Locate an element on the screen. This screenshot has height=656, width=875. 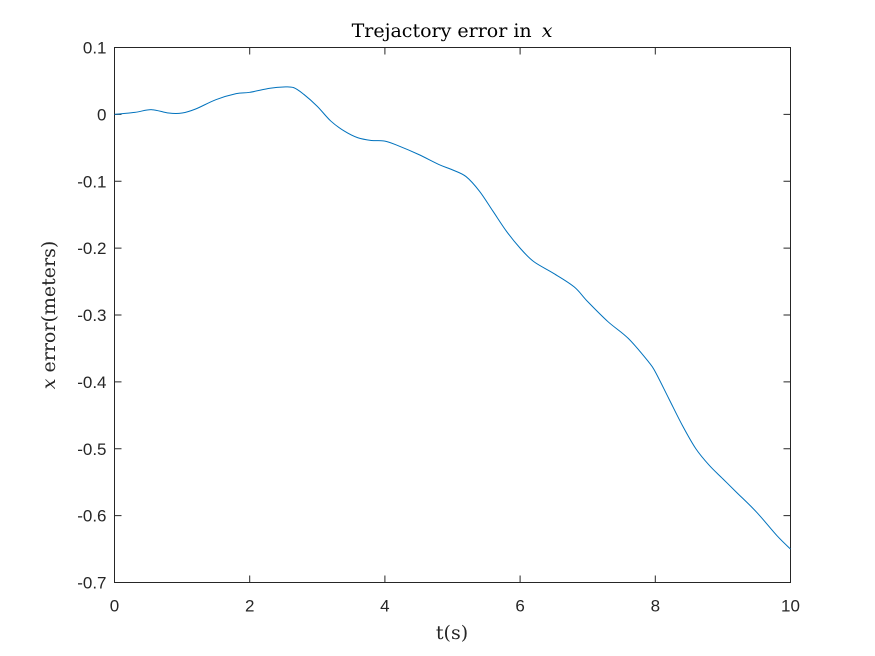
y-tick-label: 0 is located at coordinates (101, 114).